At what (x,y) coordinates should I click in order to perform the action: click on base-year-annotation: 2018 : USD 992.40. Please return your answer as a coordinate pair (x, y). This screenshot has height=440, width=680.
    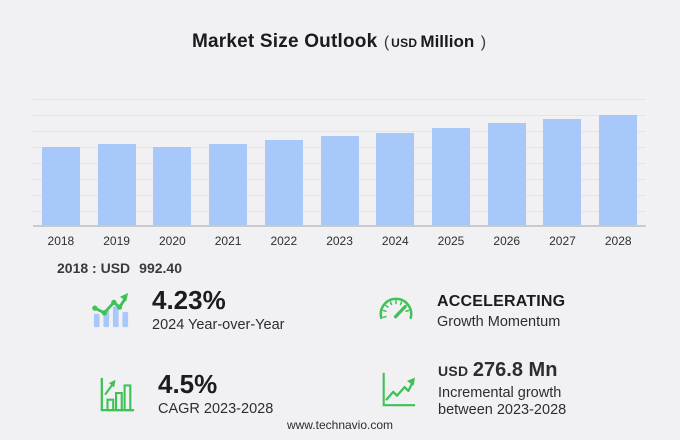
    Looking at the image, I should click on (119, 268).